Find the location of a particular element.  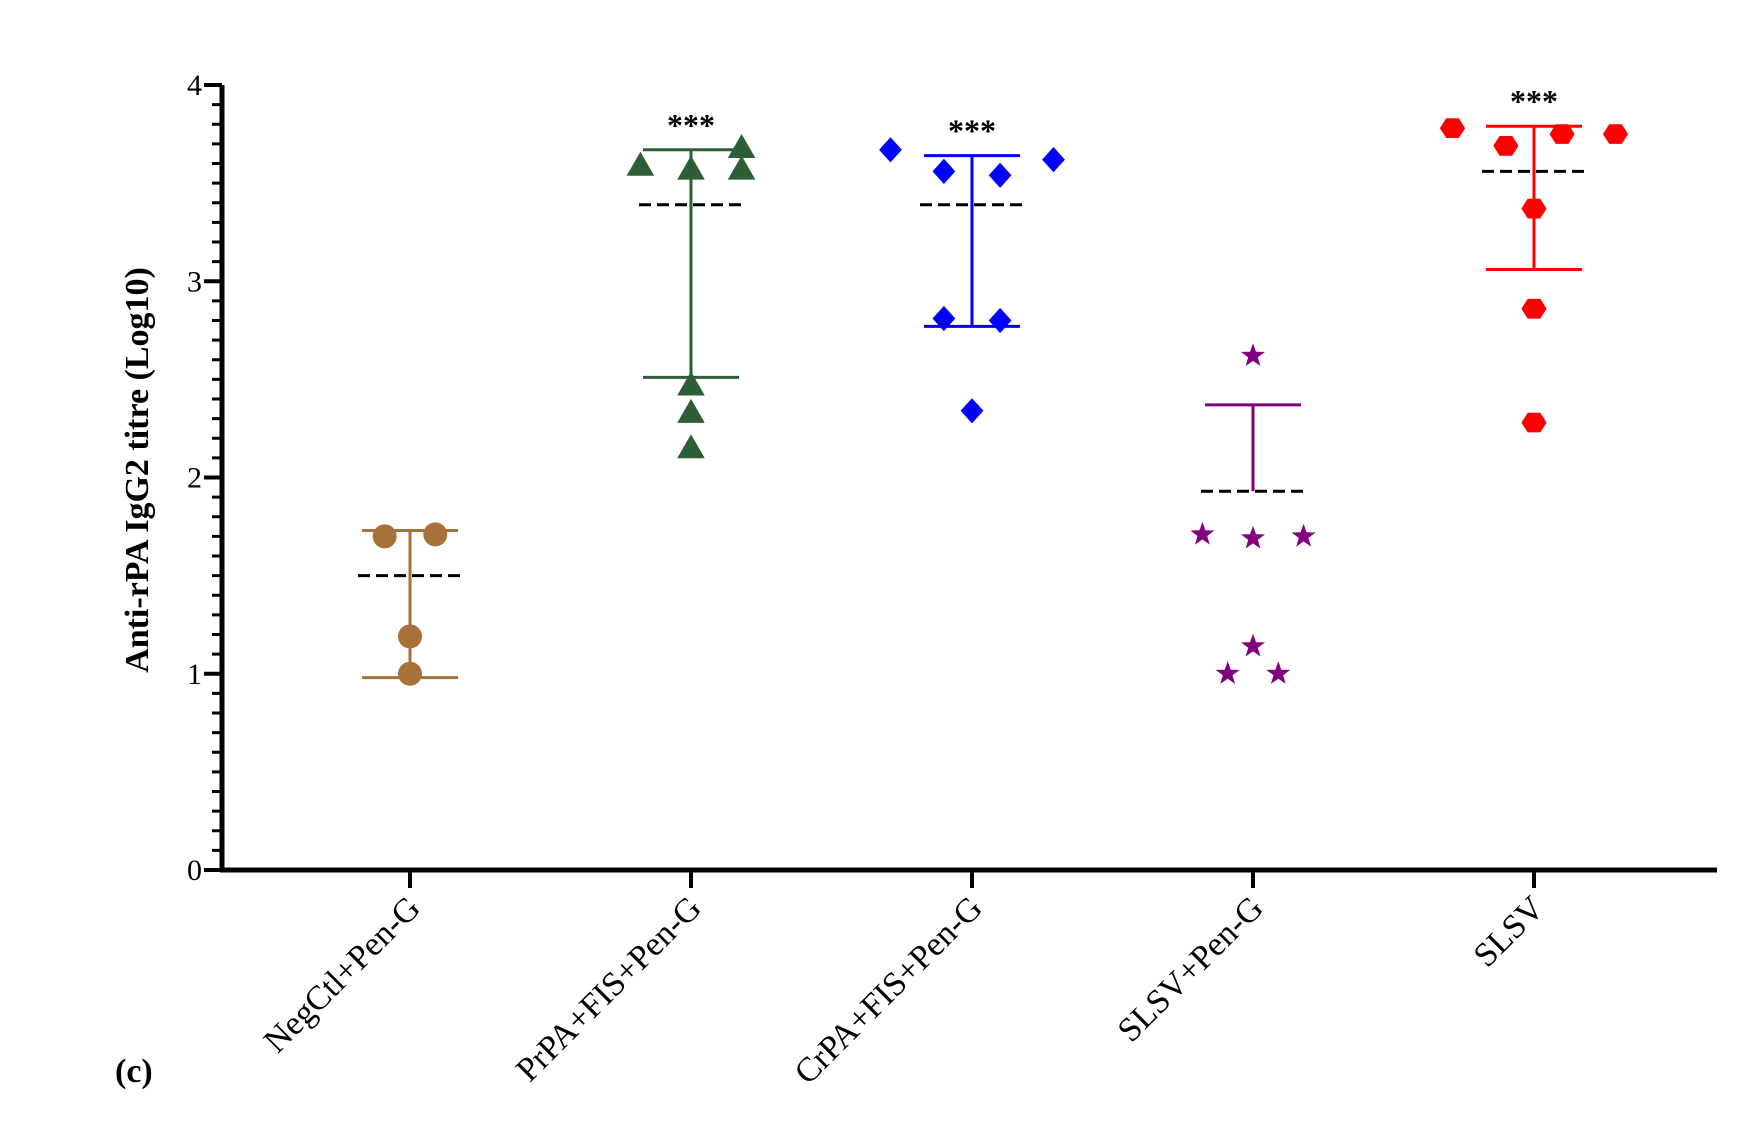

x-tick-label: SLSV+Pen-G is located at coordinates (1191, 969).